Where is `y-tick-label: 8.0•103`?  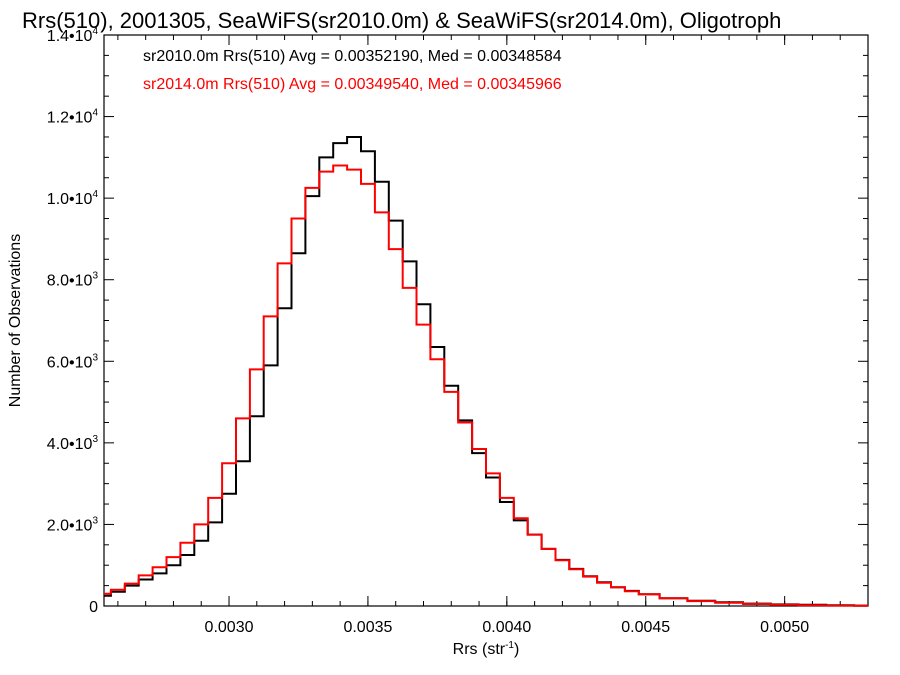
y-tick-label: 8.0•103 is located at coordinates (73, 280).